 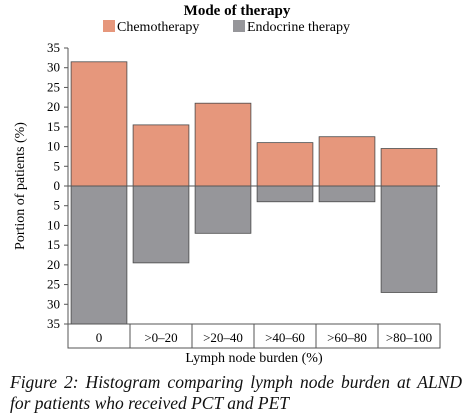 I want to click on x-axis: 0 >0–20 >20–40 >40–60 >60–80 >80–100, so click(x=254, y=336).